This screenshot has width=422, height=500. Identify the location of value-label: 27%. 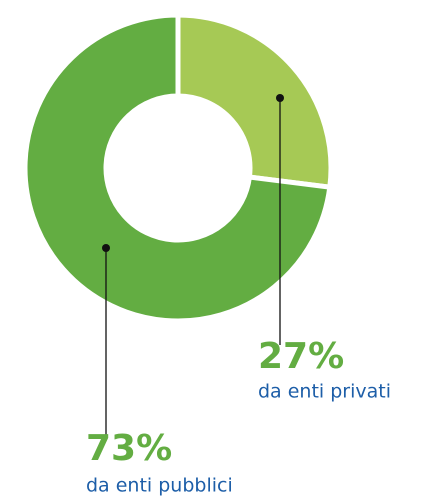
(301, 356).